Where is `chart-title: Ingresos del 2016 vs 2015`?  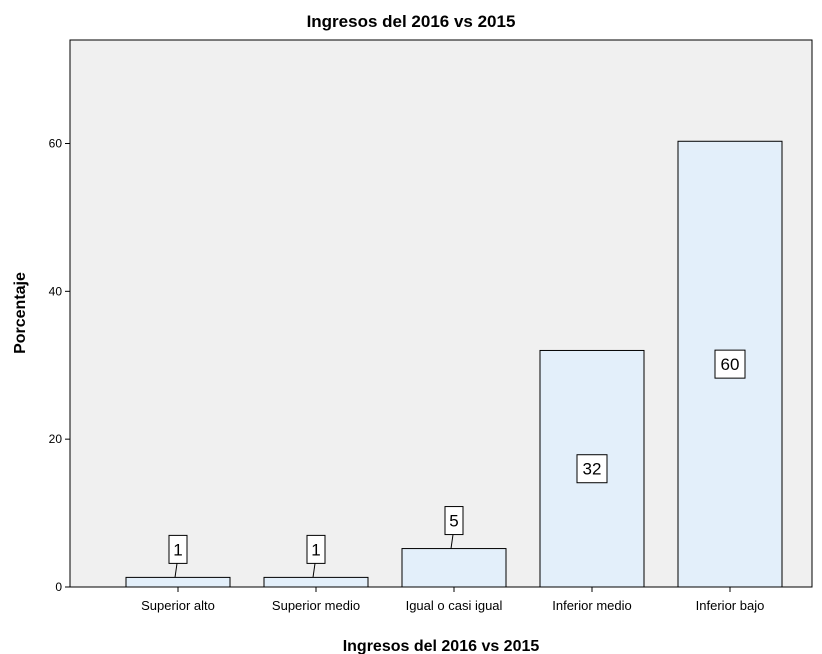
chart-title: Ingresos del 2016 vs 2015 is located at coordinates (411, 21).